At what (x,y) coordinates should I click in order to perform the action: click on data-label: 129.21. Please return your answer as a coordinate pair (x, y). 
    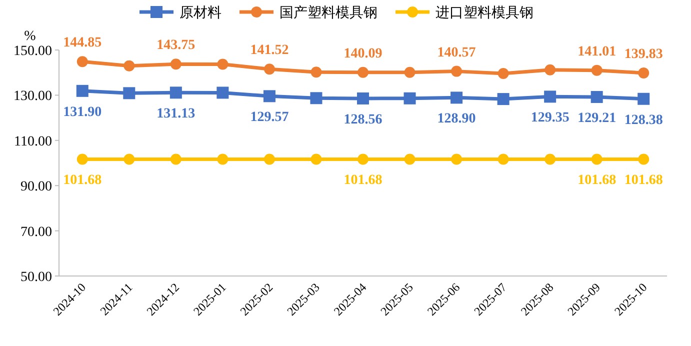
    Looking at the image, I should click on (597, 118).